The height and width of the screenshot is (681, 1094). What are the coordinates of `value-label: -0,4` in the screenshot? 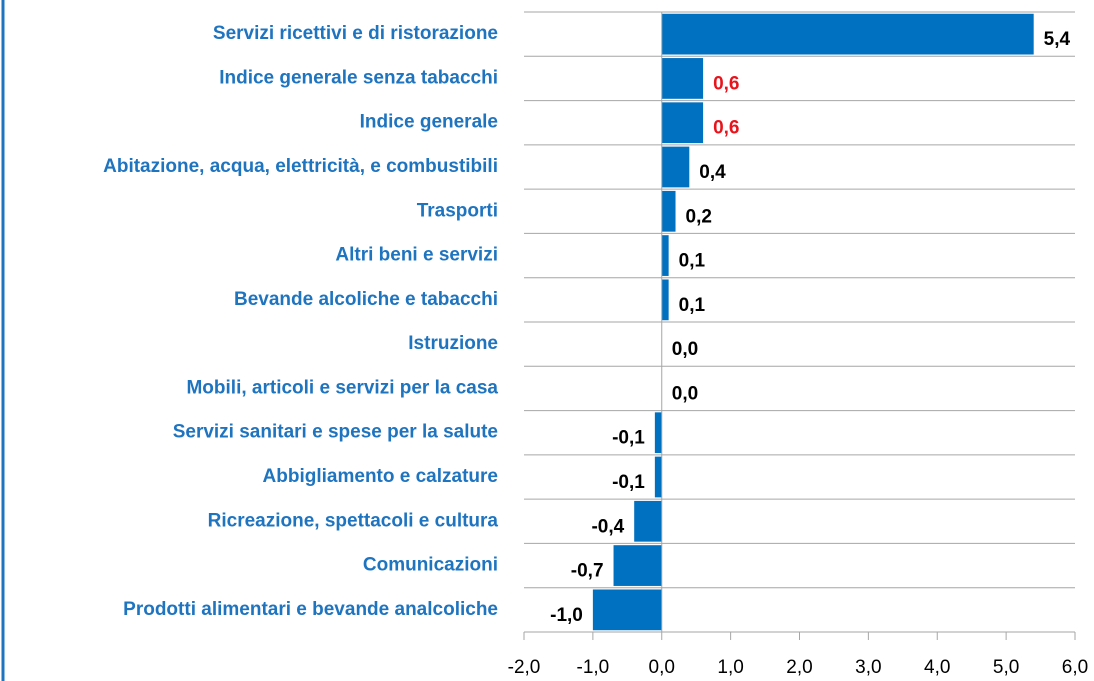 It's located at (607, 526).